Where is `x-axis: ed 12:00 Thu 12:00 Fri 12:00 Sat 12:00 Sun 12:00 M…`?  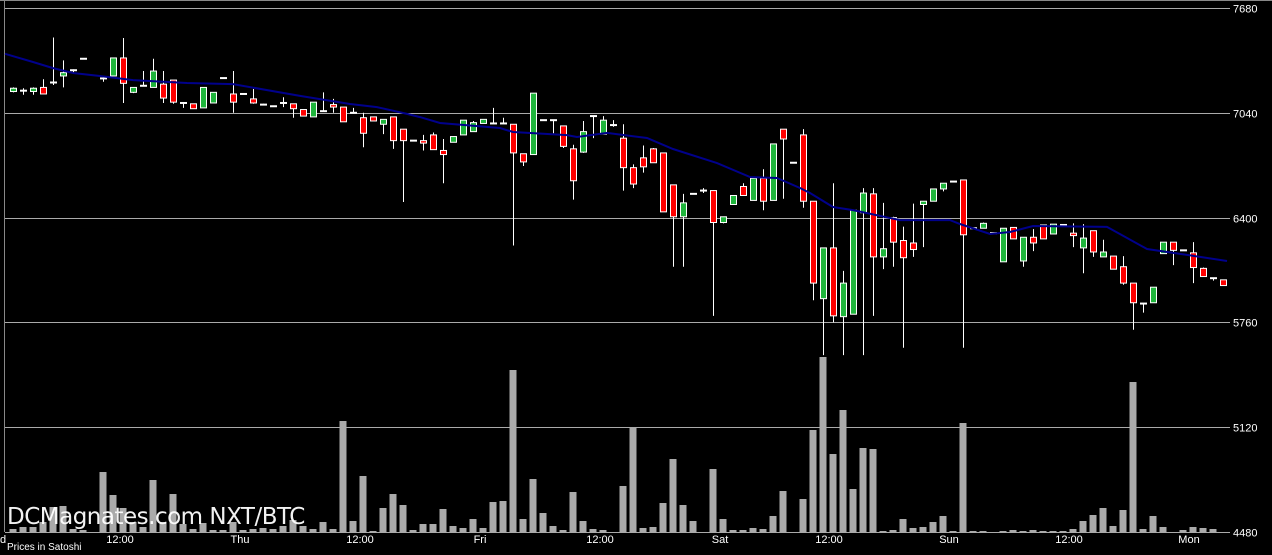
x-axis: ed 12:00 Thu 12:00 Fri 12:00 Sat 12:00 Sun 12:00 M… is located at coordinates (600, 540).